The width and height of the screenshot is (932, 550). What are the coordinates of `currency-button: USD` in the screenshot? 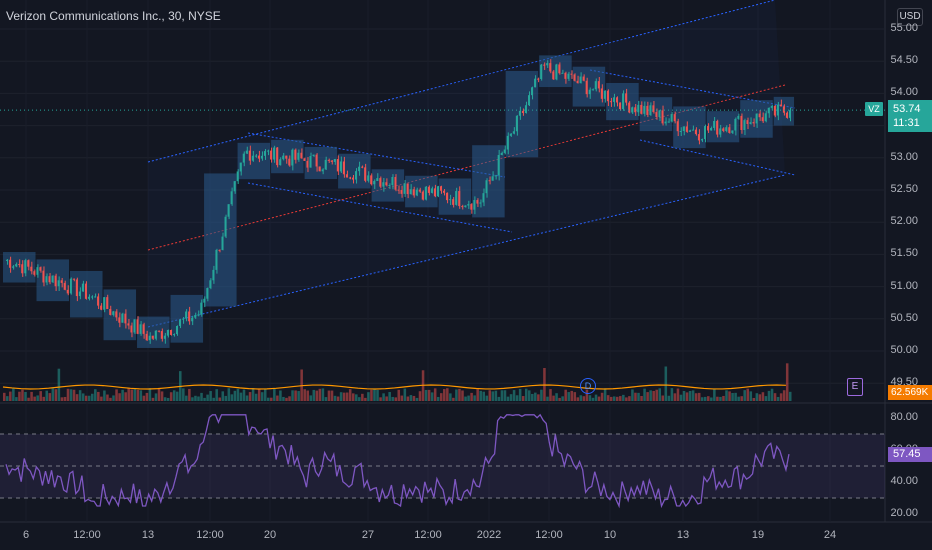 It's located at (910, 17).